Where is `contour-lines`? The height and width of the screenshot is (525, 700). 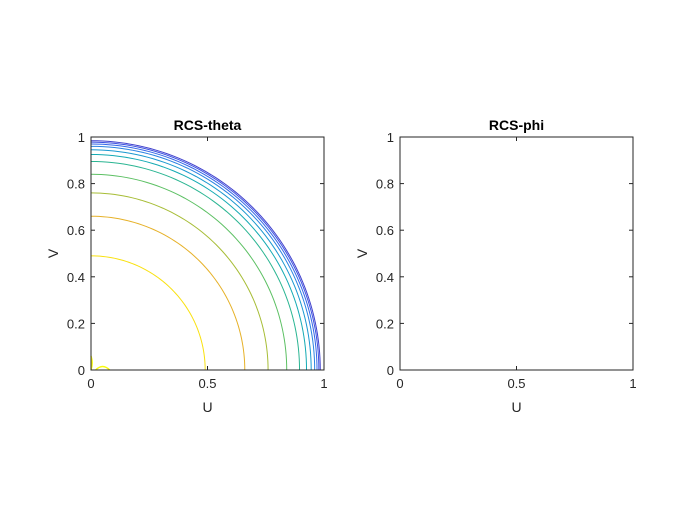 contour-lines is located at coordinates (205, 255).